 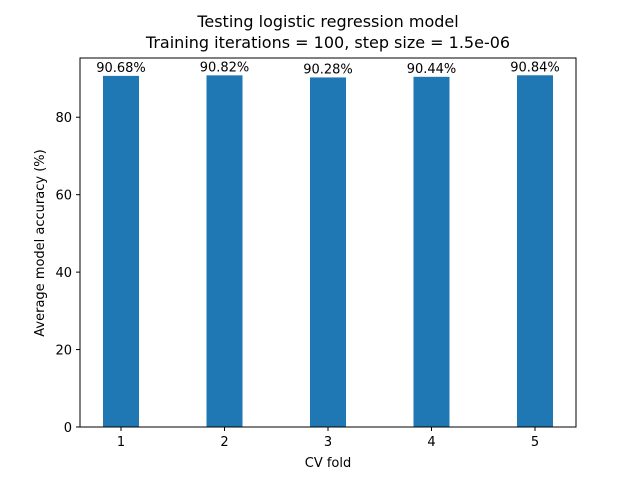 I want to click on y-axis-label: Average model accuracy (%), so click(x=40, y=242).